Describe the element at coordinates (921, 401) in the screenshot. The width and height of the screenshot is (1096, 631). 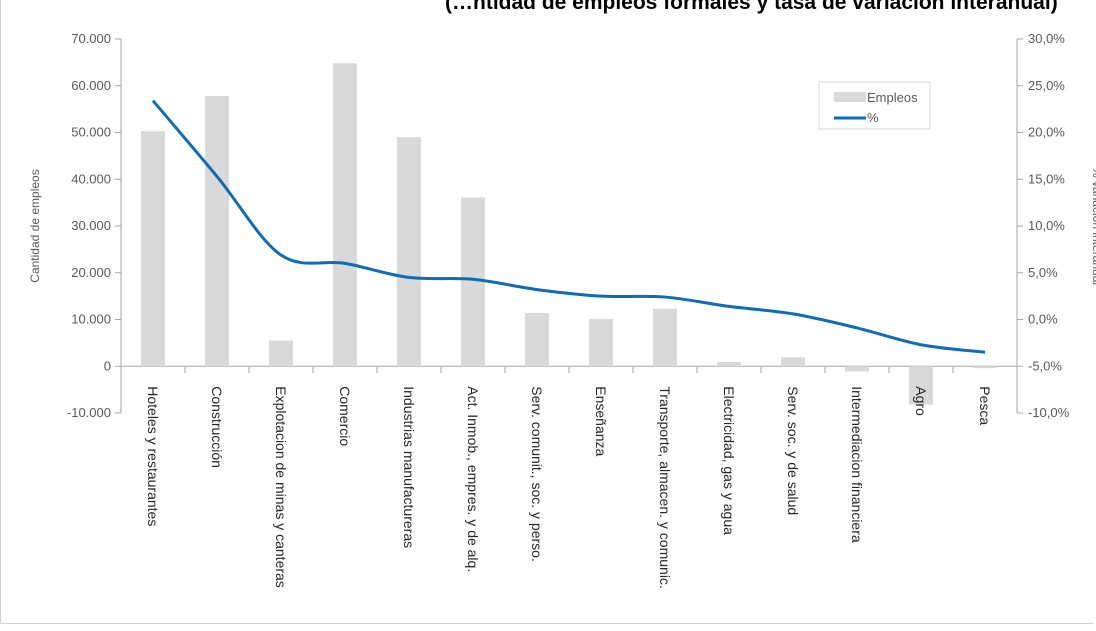
I see `x-tick-label: Agro` at that location.